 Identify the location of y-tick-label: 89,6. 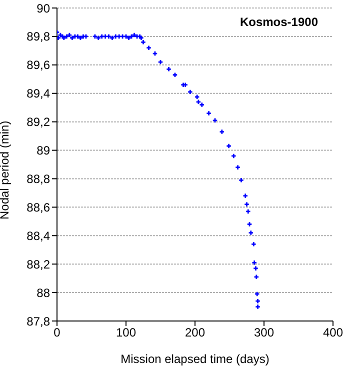
(38, 65).